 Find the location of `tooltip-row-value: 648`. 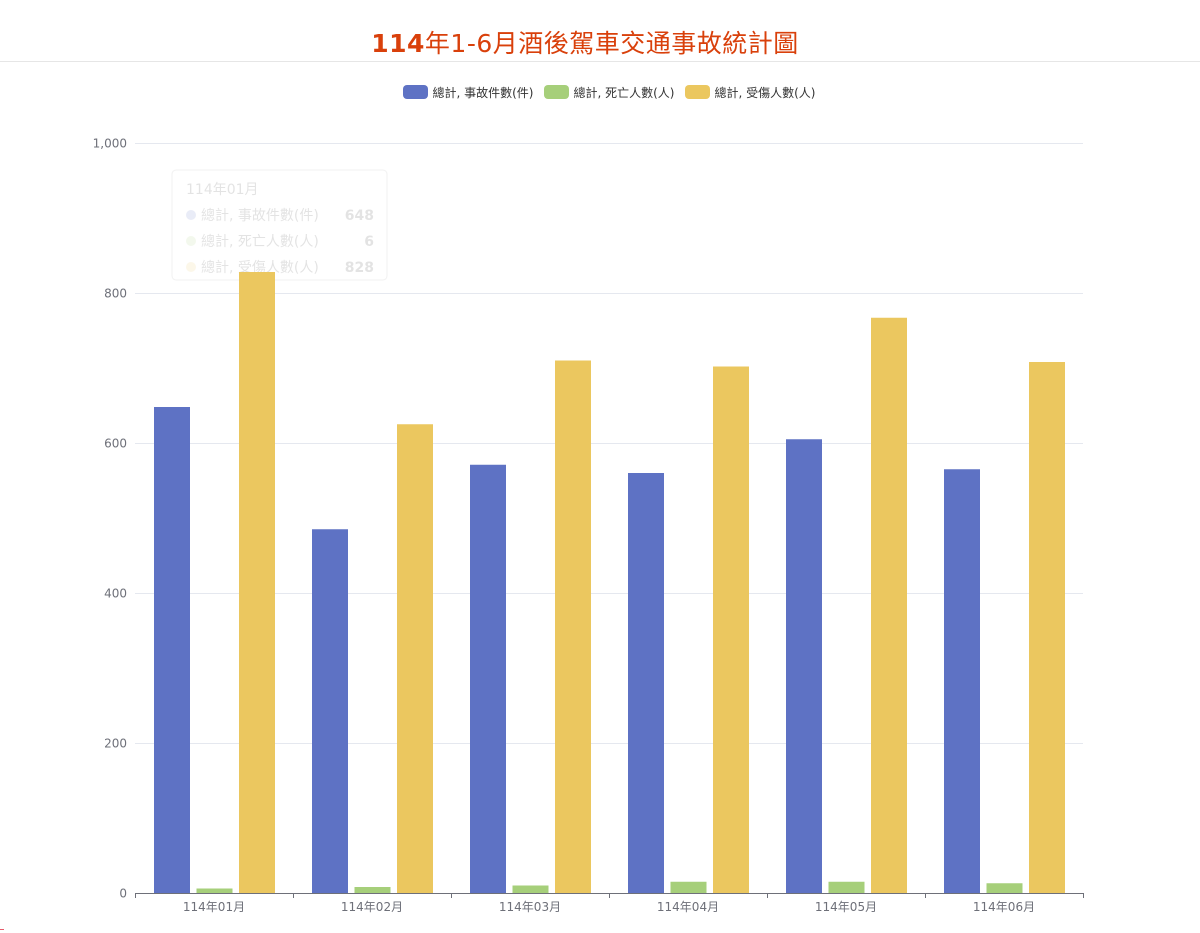

tooltip-row-value: 648 is located at coordinates (359, 216).